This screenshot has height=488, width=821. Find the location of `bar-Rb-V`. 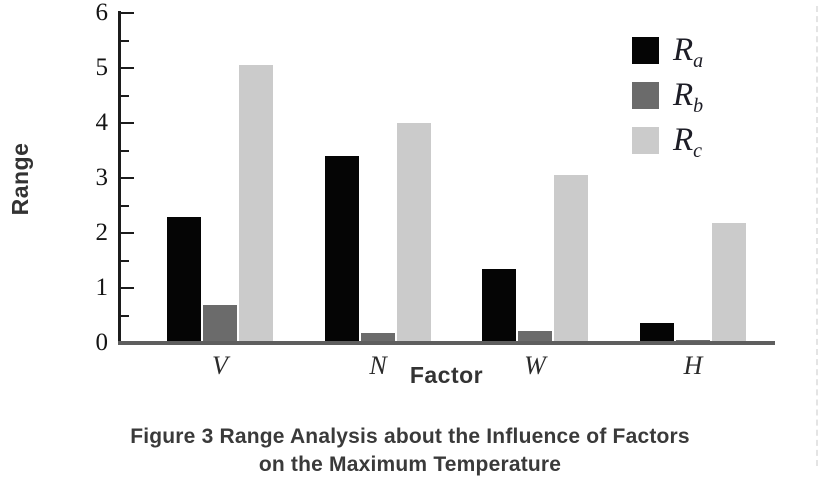

bar-Rb-V is located at coordinates (220, 323).